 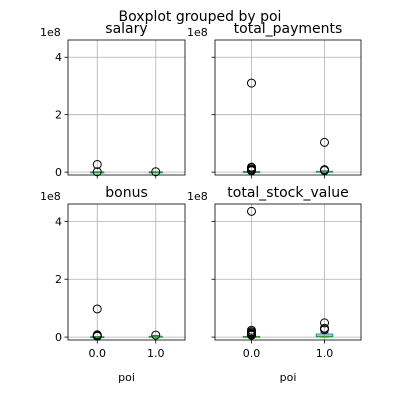 What do you see at coordinates (126, 193) in the screenshot?
I see `panel-title: bonus` at bounding box center [126, 193].